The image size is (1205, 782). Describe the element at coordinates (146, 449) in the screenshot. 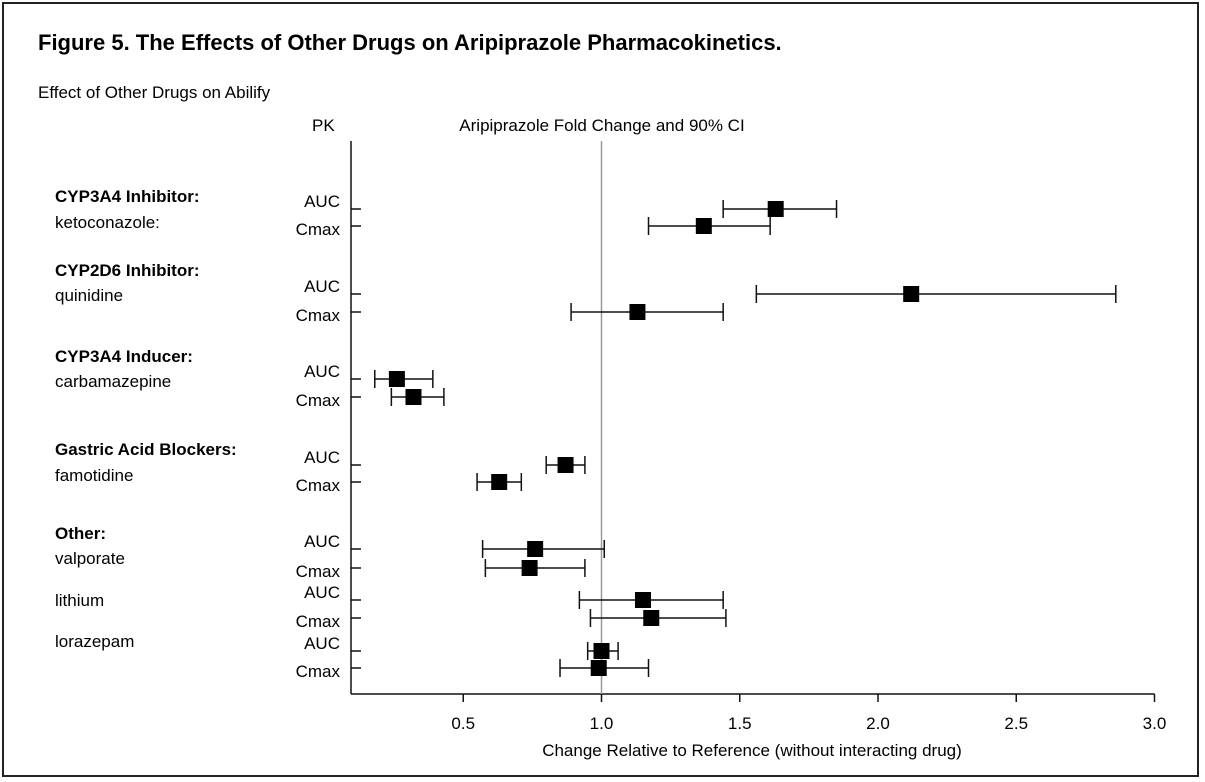

I see `group-label: Gastric Acid Blockers:` at that location.